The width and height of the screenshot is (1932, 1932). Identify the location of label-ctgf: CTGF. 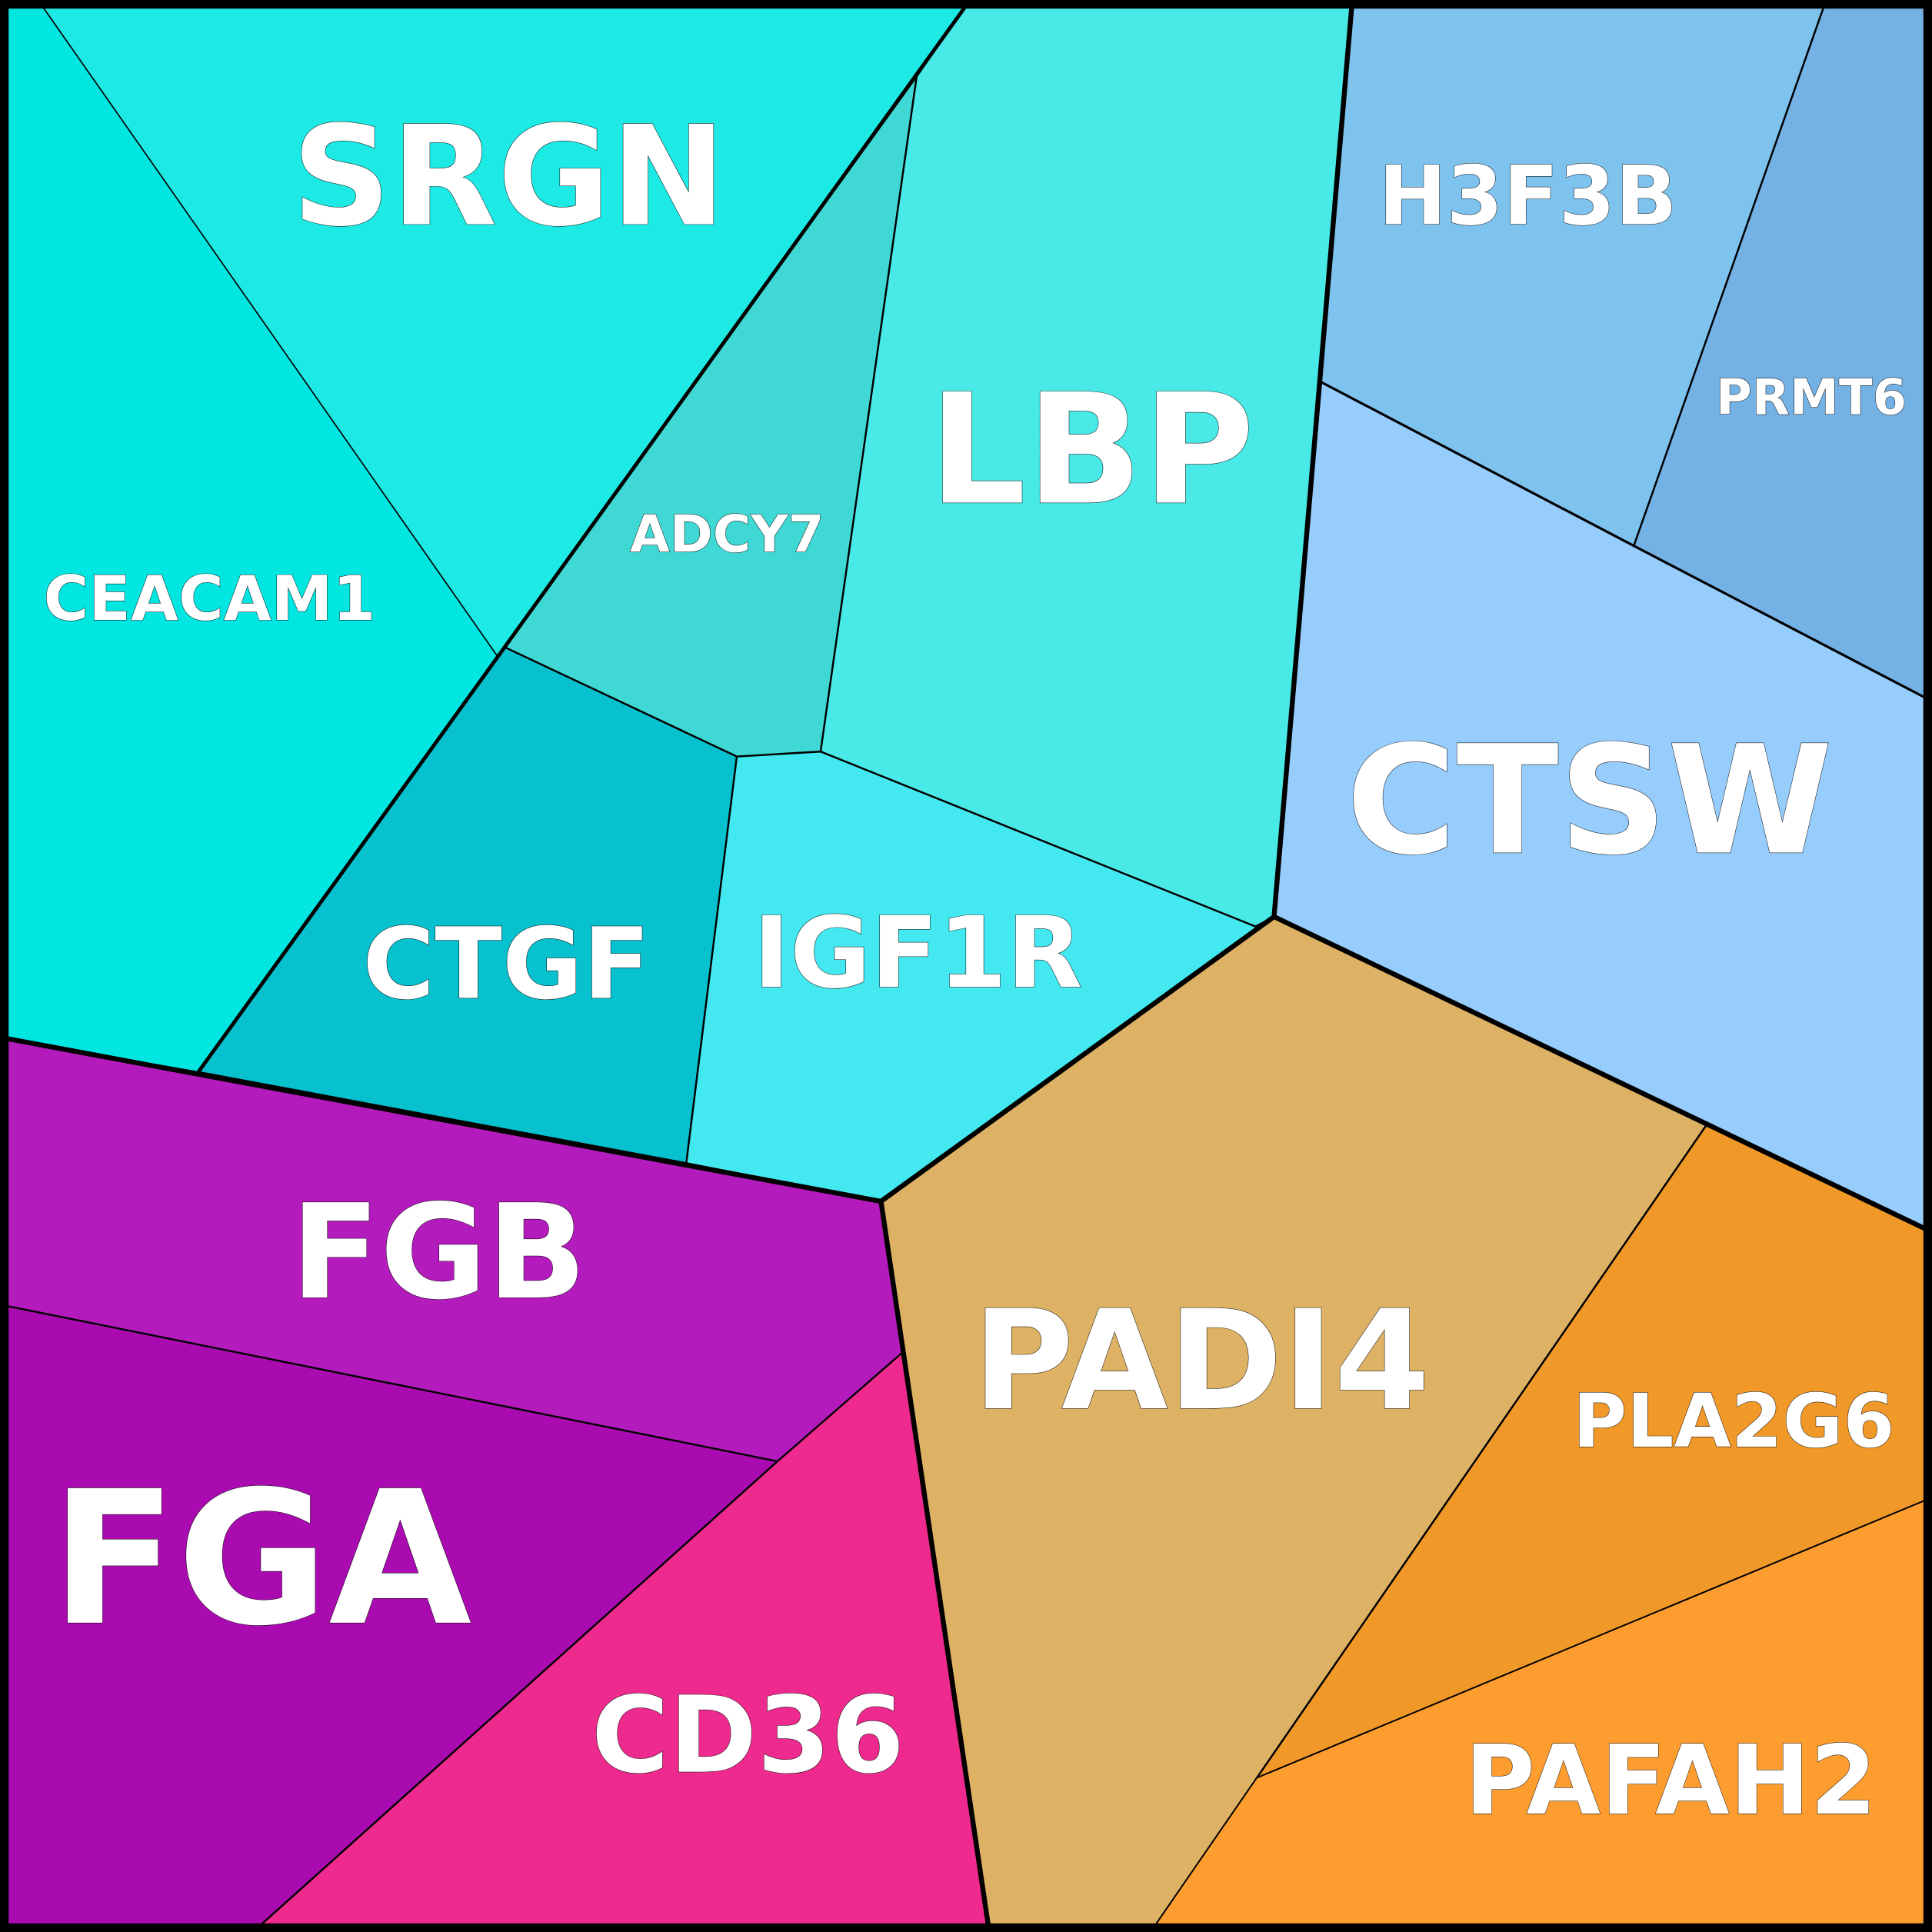
(506, 965).